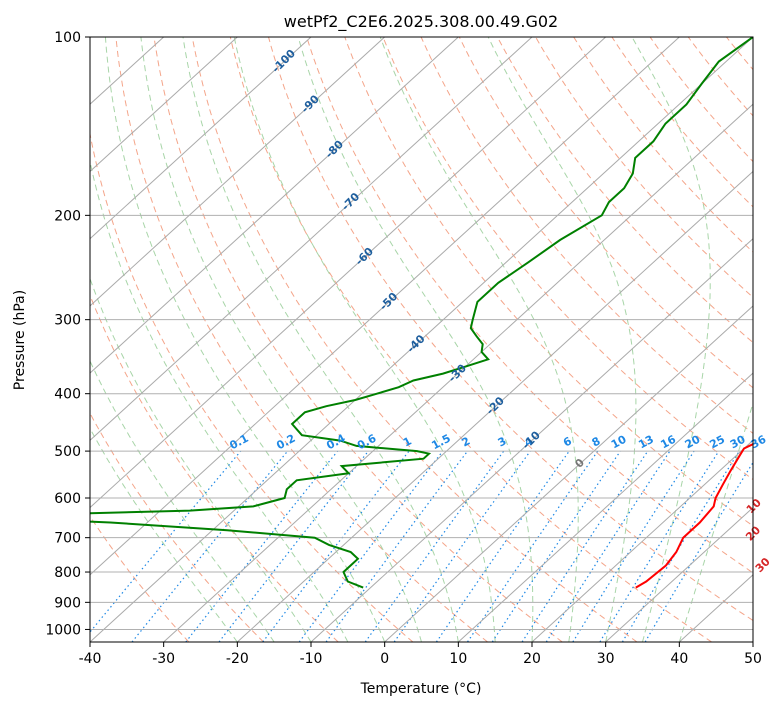 The height and width of the screenshot is (708, 775). I want to click on x-tick-label: 40, so click(679, 659).